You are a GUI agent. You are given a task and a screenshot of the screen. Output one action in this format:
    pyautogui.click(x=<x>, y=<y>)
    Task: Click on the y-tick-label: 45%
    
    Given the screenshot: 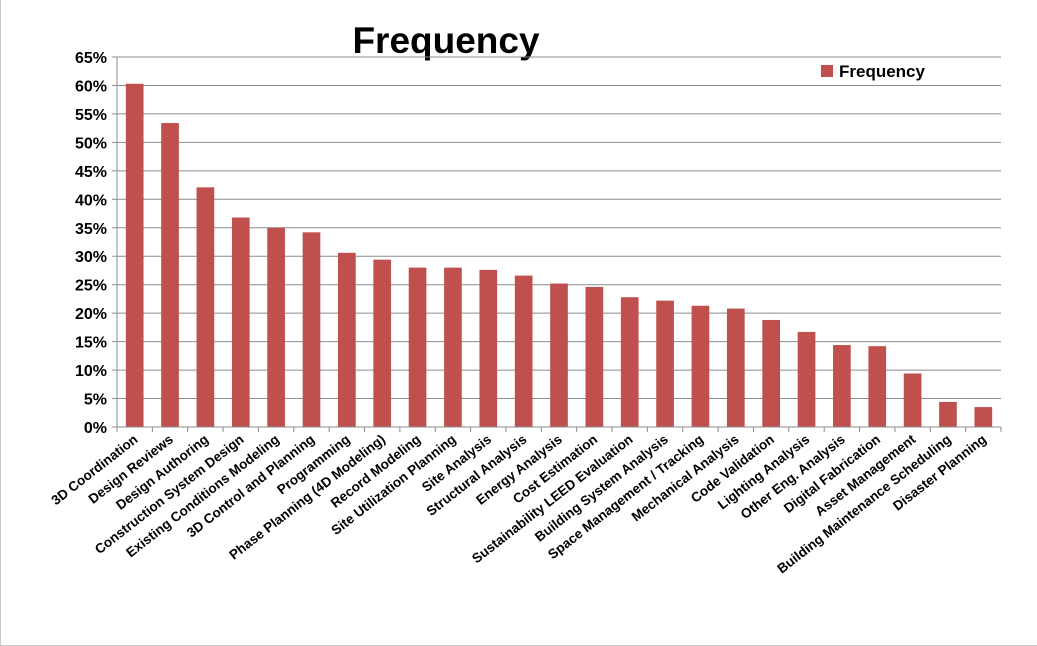 What is the action you would take?
    pyautogui.click(x=91, y=172)
    